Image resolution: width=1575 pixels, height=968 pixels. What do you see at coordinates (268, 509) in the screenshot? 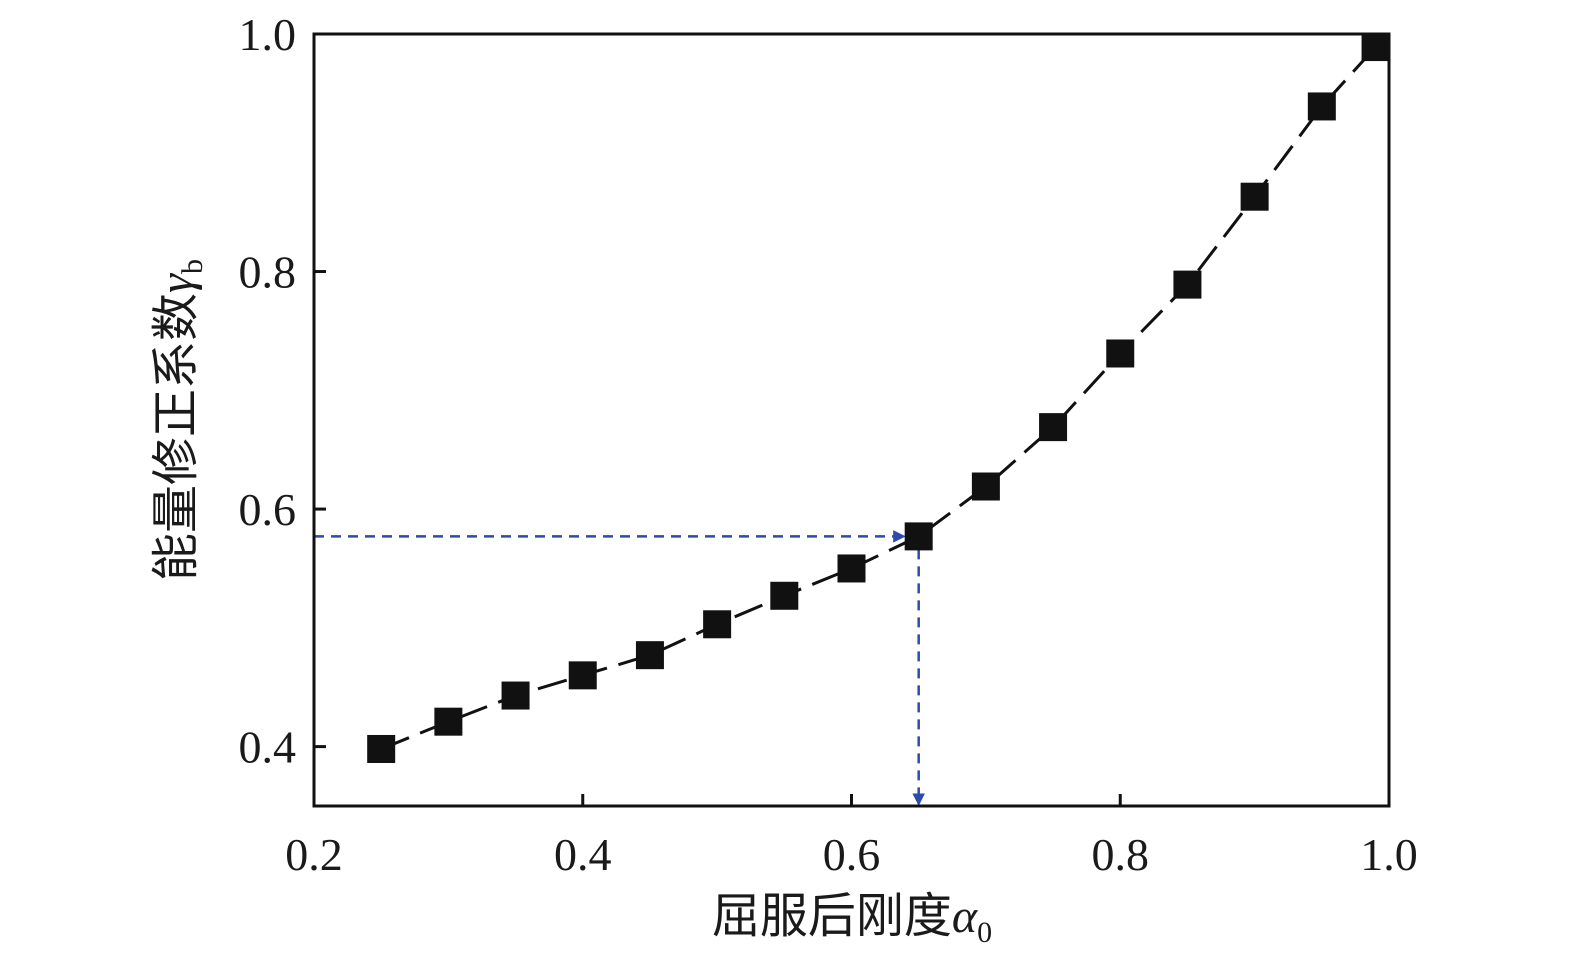
I see `y-tick-label: 0.6` at bounding box center [268, 509].